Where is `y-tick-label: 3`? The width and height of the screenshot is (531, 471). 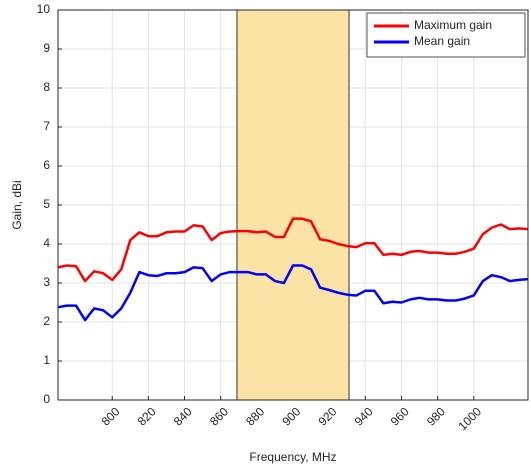 y-tick-label: 3 is located at coordinates (46, 282).